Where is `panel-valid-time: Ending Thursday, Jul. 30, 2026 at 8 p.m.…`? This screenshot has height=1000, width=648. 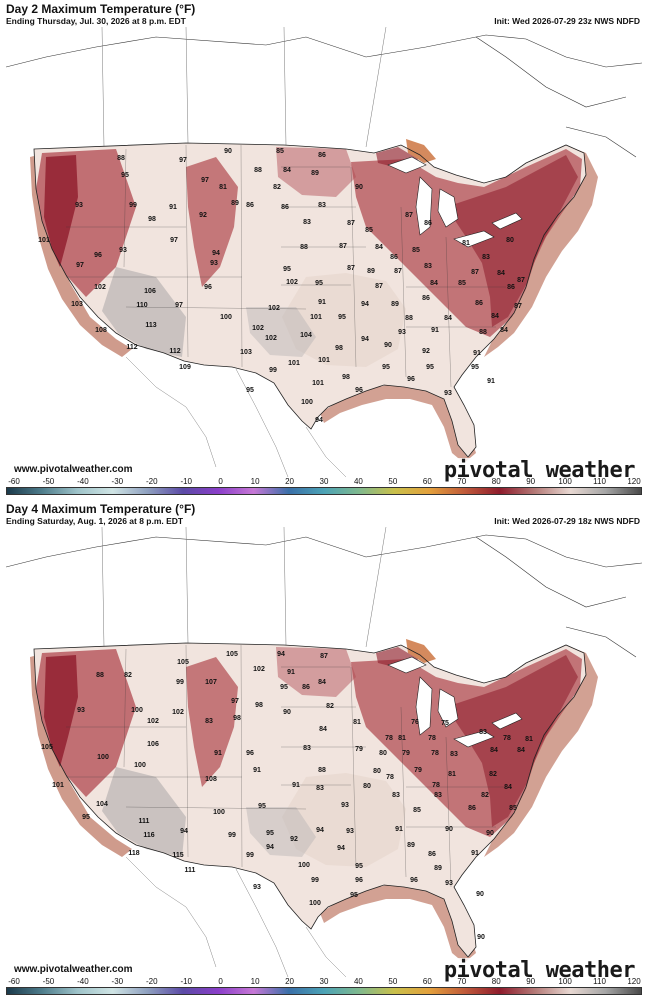 panel-valid-time: Ending Thursday, Jul. 30, 2026 at 8 p.m.… is located at coordinates (96, 21).